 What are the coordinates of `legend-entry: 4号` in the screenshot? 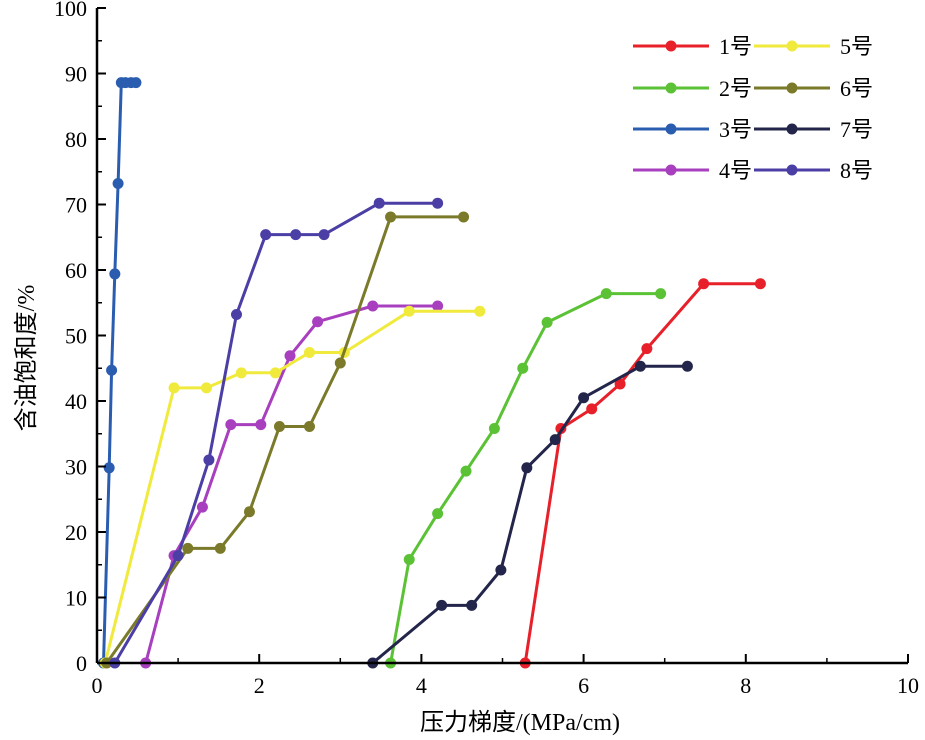 It's located at (692, 170).